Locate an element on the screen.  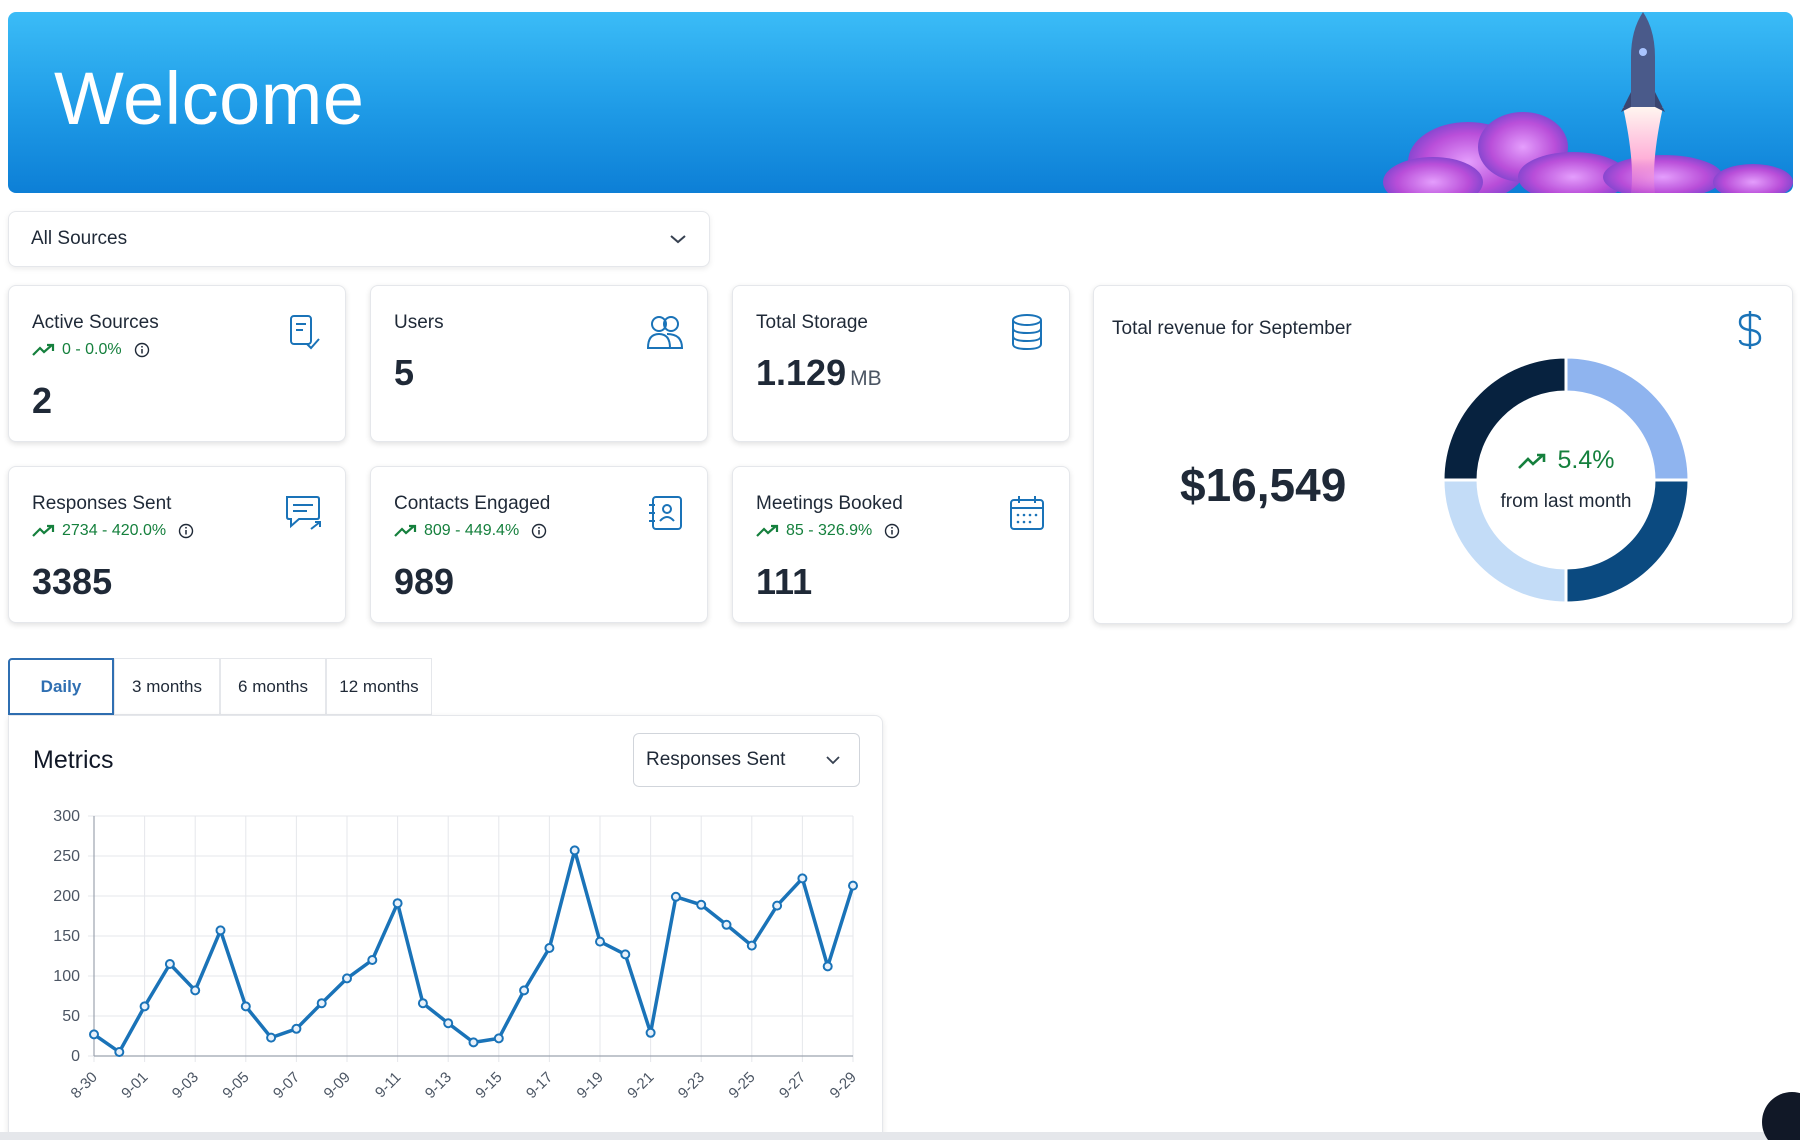
stat-value: 989 is located at coordinates (424, 581).